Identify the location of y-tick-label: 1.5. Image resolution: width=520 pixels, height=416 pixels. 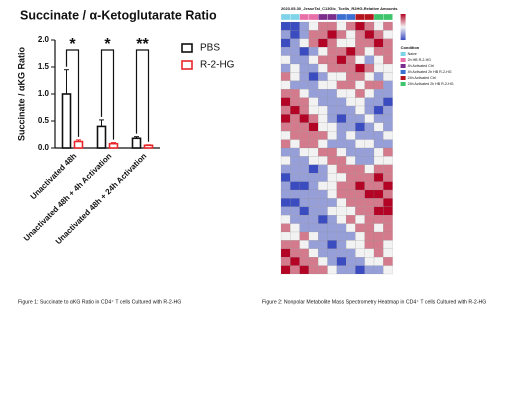
(44, 66).